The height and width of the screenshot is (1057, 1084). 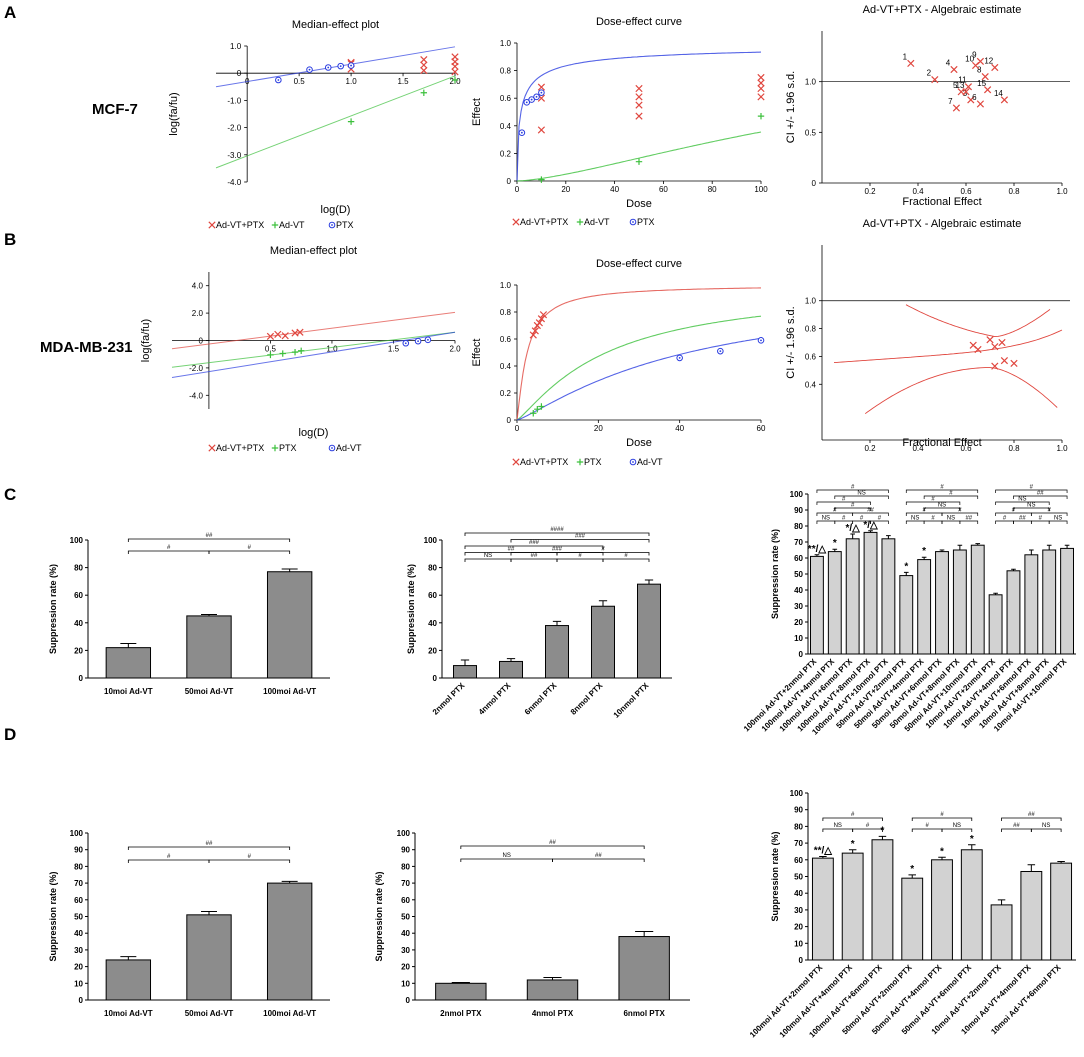 What do you see at coordinates (823, 850) in the screenshot?
I see `significance-star: **/△` at bounding box center [823, 850].